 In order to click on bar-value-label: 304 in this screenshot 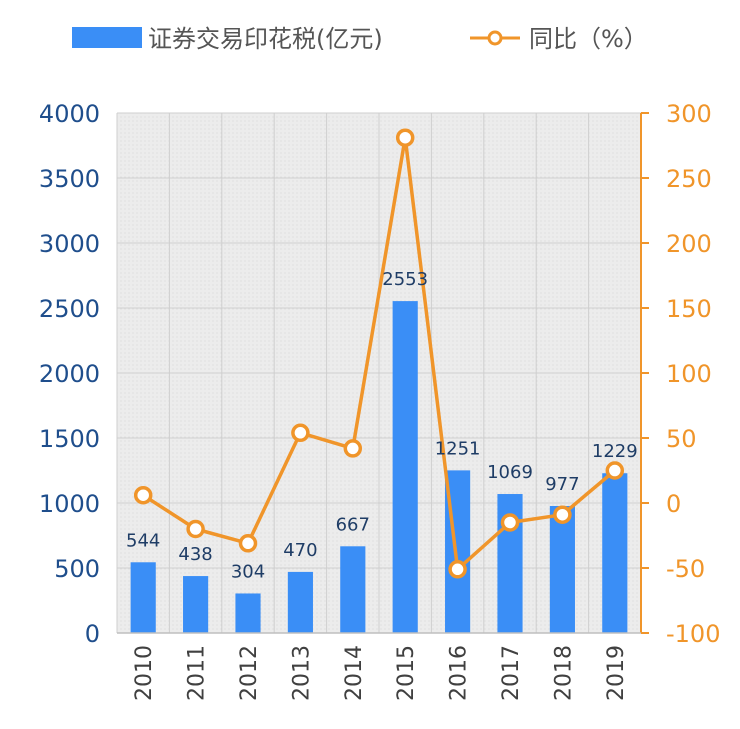, I will do `click(248, 571)`.